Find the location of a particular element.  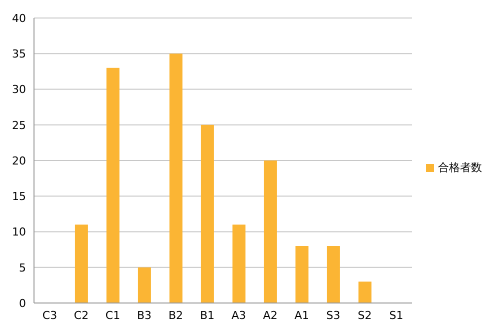

y-tick-label: 5 is located at coordinates (22, 267).